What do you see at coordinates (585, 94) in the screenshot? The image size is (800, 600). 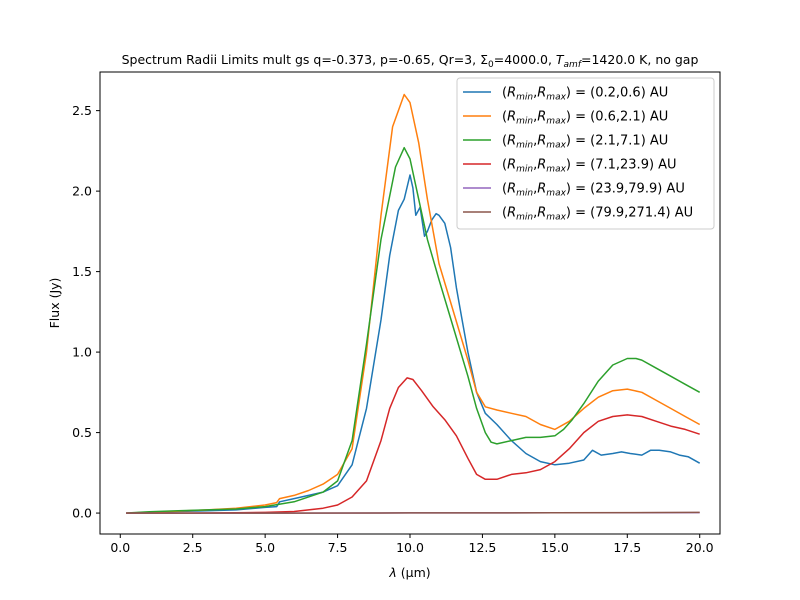 I see `legend-label: (Rmin,Rmax) = (0.2,0.6) AU` at bounding box center [585, 94].